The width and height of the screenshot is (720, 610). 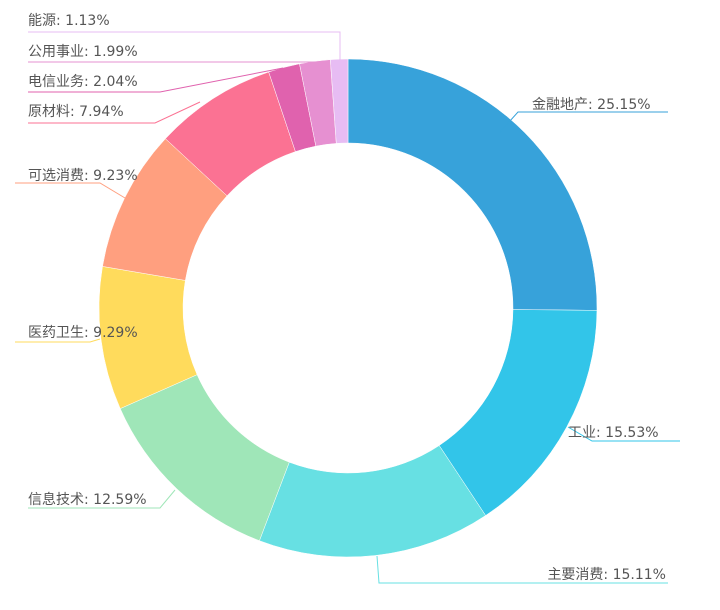 What do you see at coordinates (83, 333) in the screenshot?
I see `slice-label: 医药卫生: 9.29%` at bounding box center [83, 333].